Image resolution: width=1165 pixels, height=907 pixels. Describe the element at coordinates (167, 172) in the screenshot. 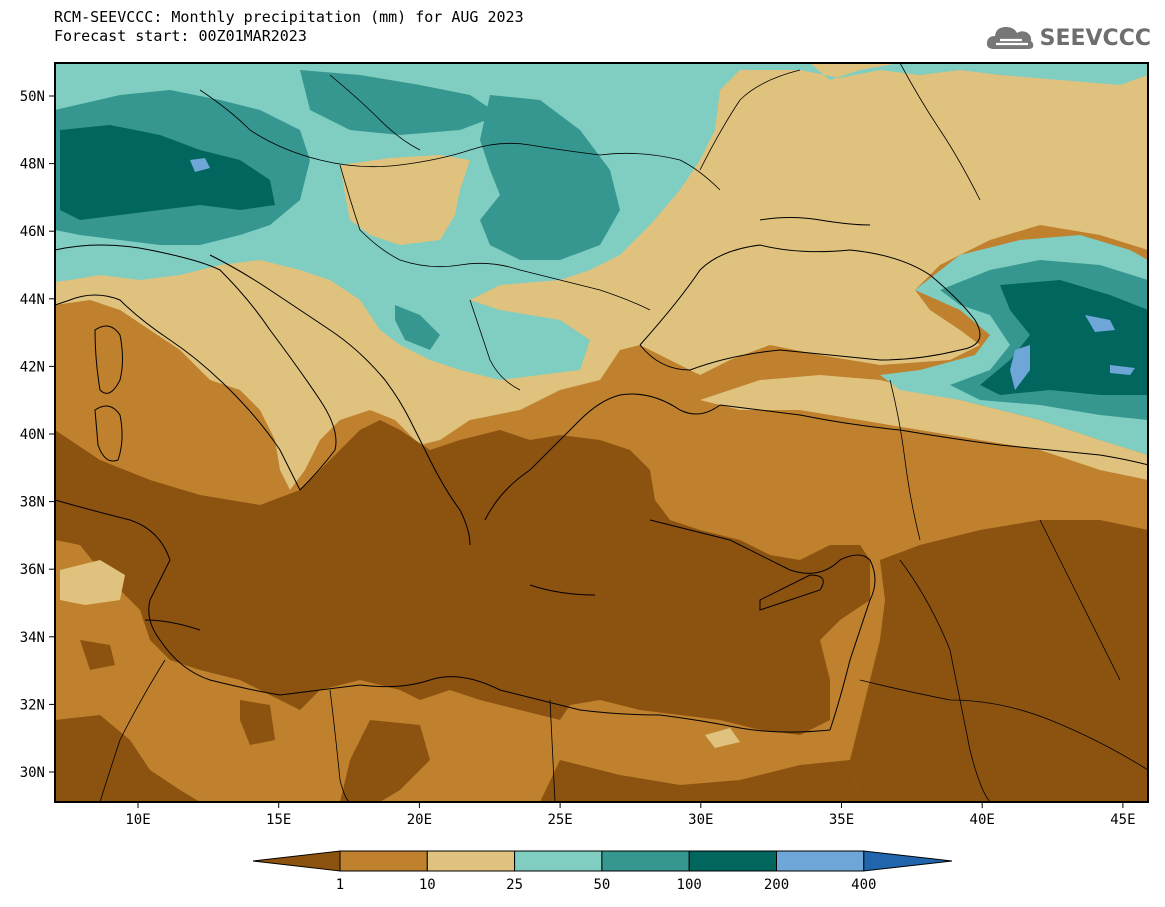

I see `contour-200-alps` at that location.